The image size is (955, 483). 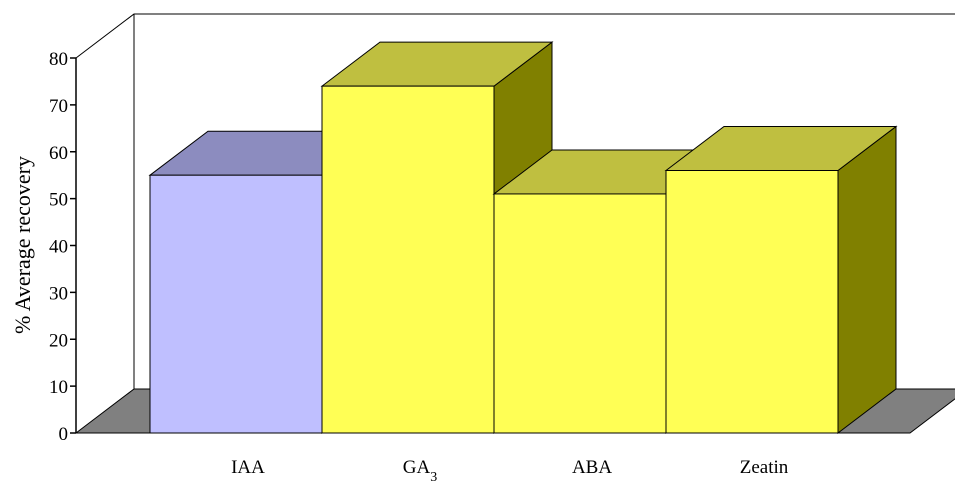 I want to click on y-tick-label: 50, so click(x=58, y=200).